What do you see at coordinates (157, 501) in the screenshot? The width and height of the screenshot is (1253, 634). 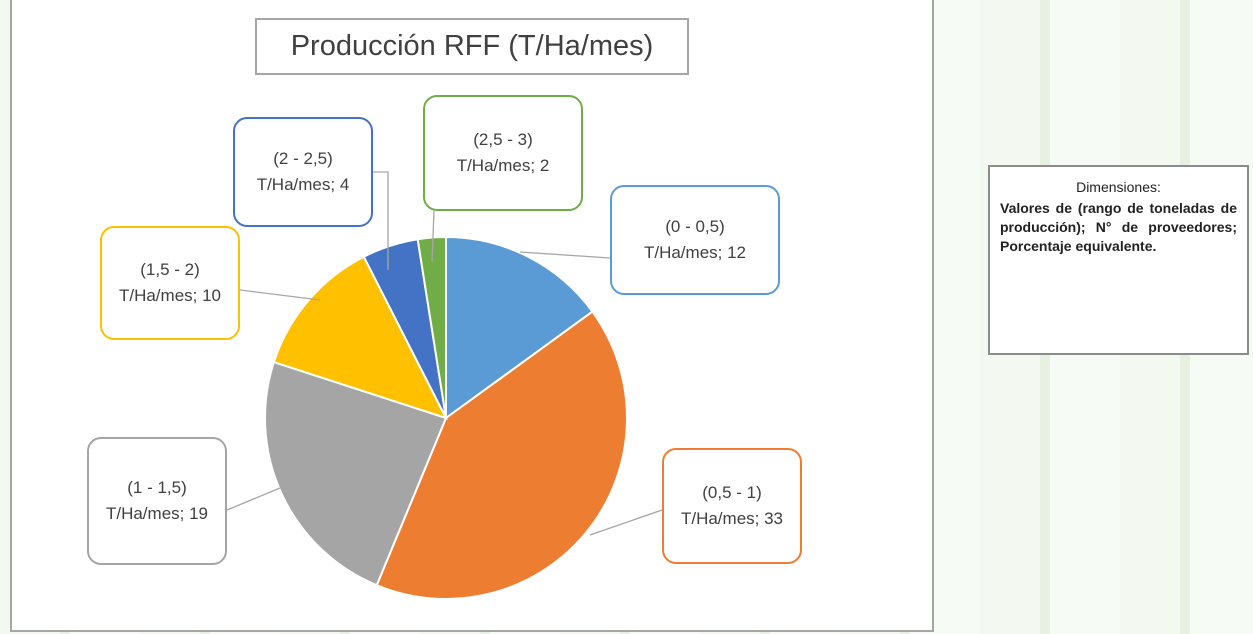 I see `data-label: (1 - 1,5) T/Ha/mes; 19` at bounding box center [157, 501].